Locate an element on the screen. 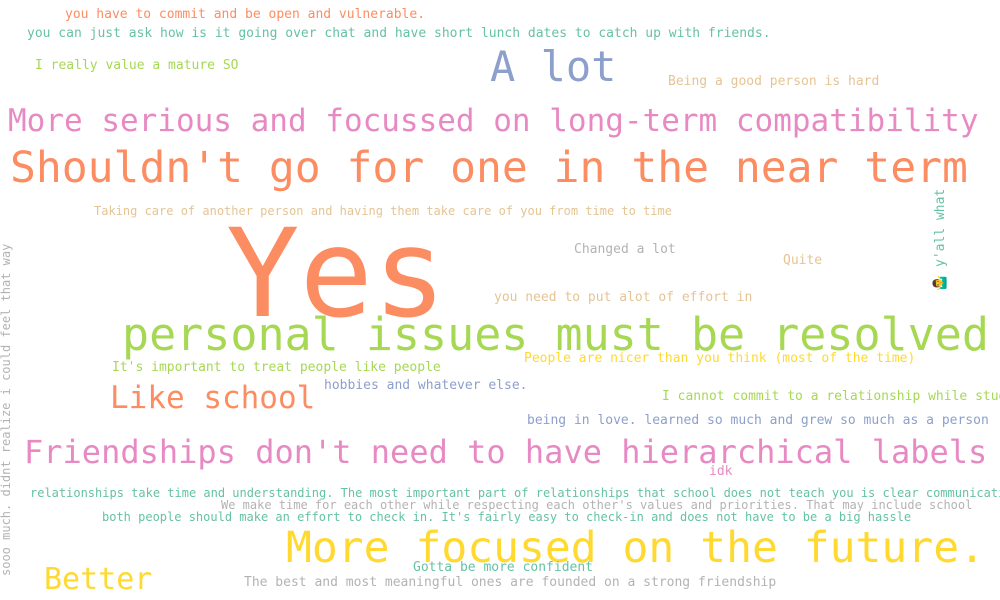 Image resolution: width=1000 pixels, height=600 pixels. phrase-changed-a-lot: Changed a lot is located at coordinates (625, 249).